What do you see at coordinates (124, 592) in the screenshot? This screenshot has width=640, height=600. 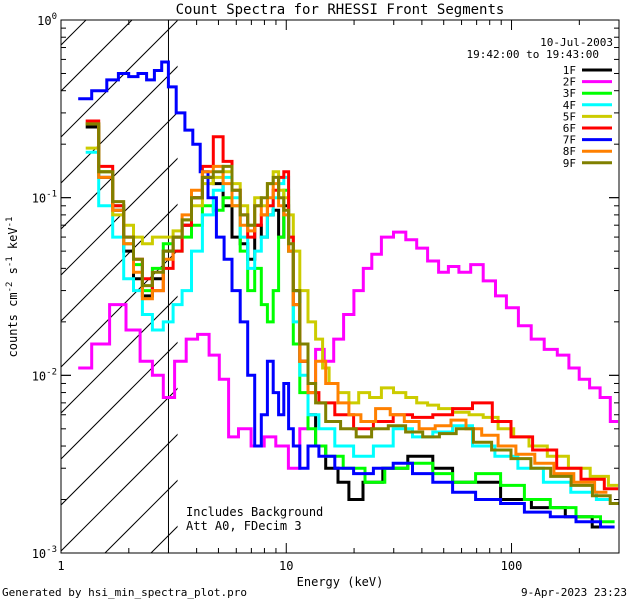 I see `generated-by-label: Generated by hsi_min_spectra_plot.pro` at bounding box center [124, 592].